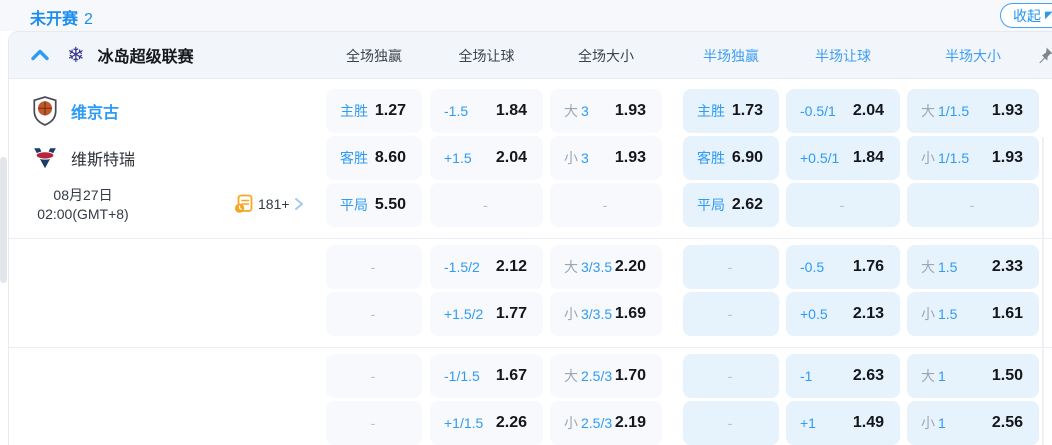 The image size is (1052, 445). I want to click on odds-cell: -1.5/2 2.12, so click(486, 267).